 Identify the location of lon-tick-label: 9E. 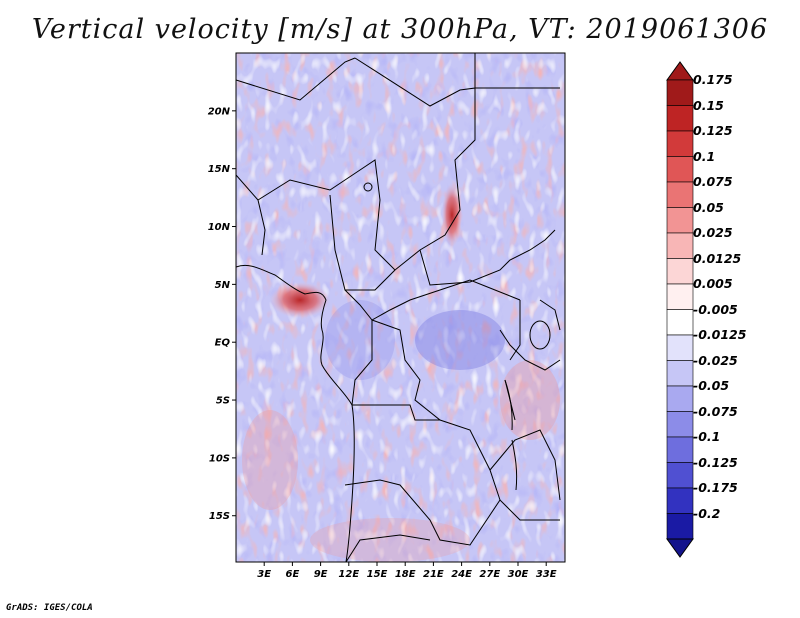
(321, 574).